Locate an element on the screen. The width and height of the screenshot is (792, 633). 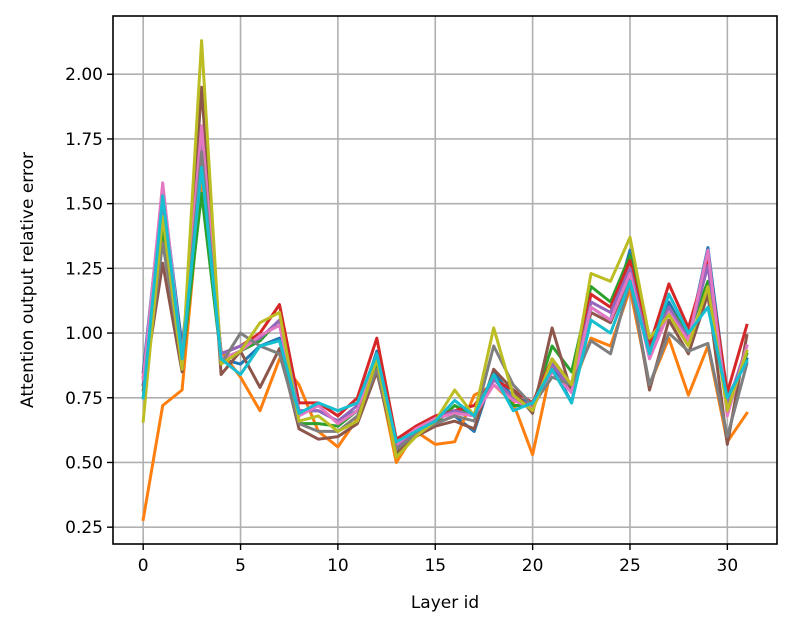
x-tick-label: 15 is located at coordinates (435, 566).